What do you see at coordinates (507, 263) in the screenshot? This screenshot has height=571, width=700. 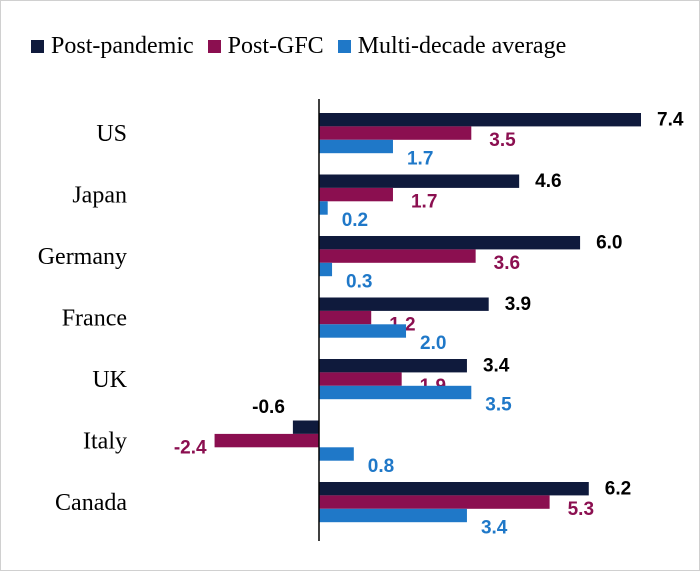 I see `data-label: 3.6` at bounding box center [507, 263].